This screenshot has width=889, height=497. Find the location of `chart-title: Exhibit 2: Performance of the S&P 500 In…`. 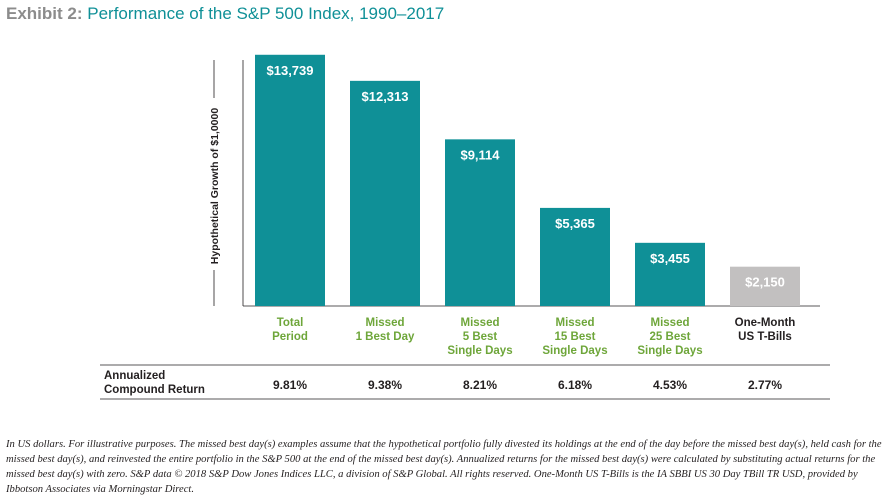

chart-title: Exhibit 2: Performance of the S&P 500 In… is located at coordinates (225, 14).